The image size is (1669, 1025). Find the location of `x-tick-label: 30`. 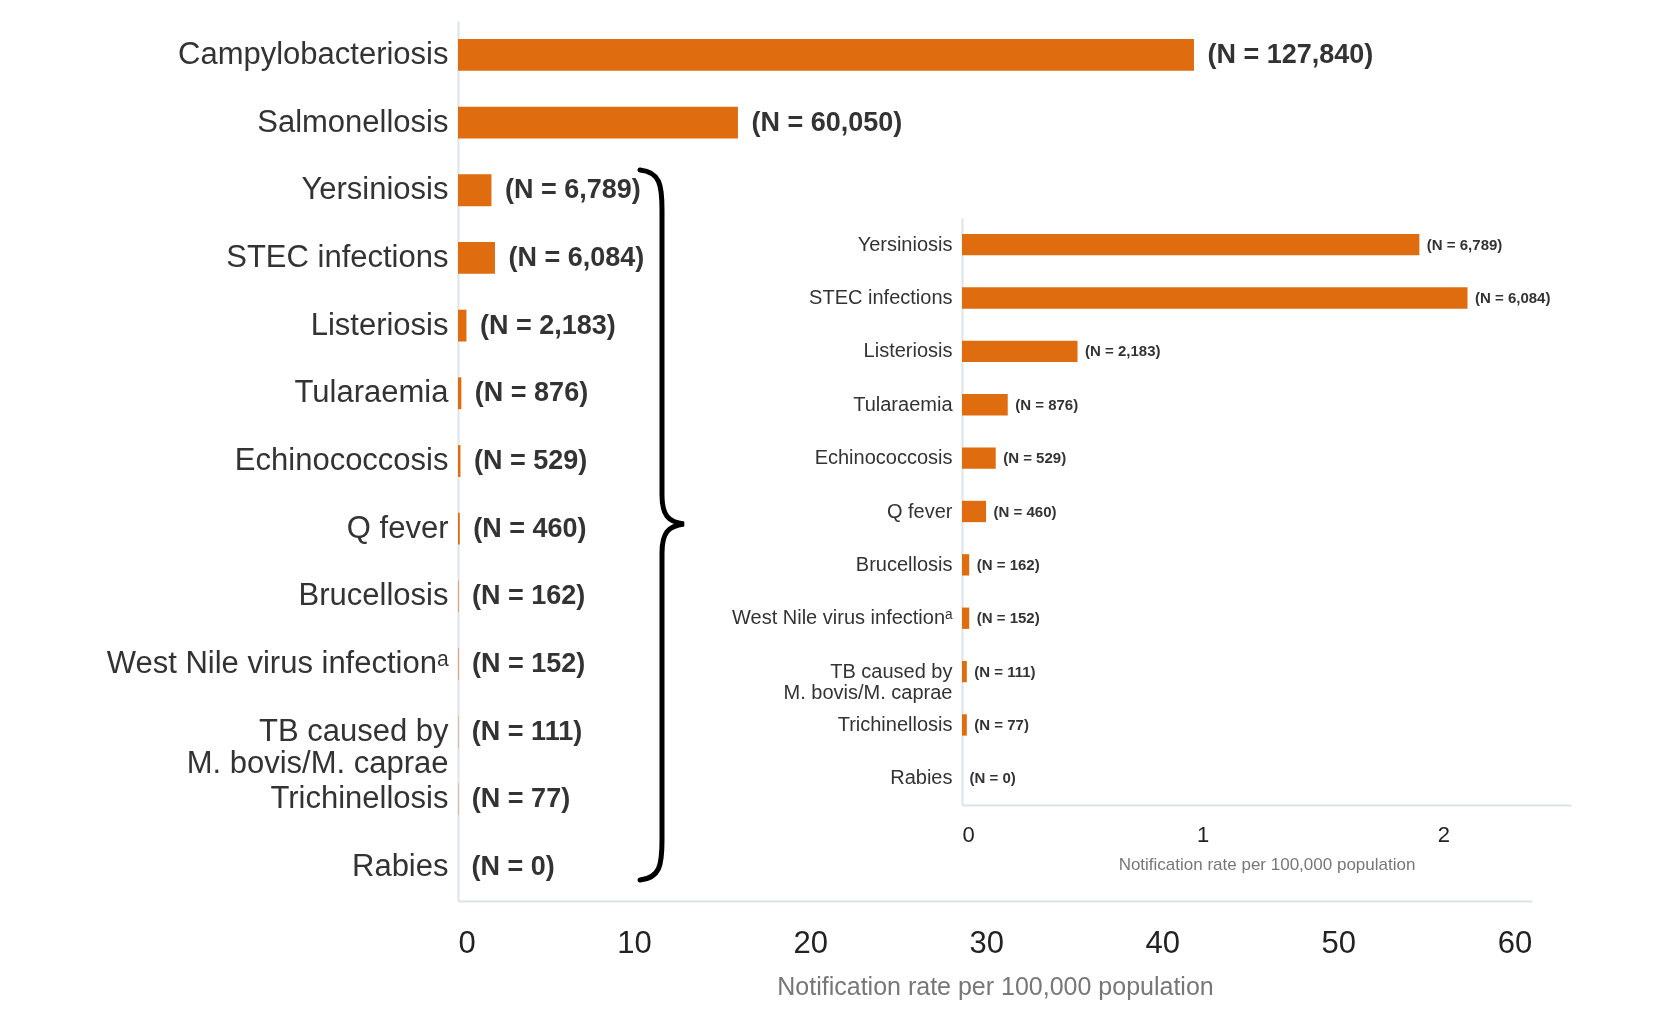

x-tick-label: 30 is located at coordinates (986, 943).